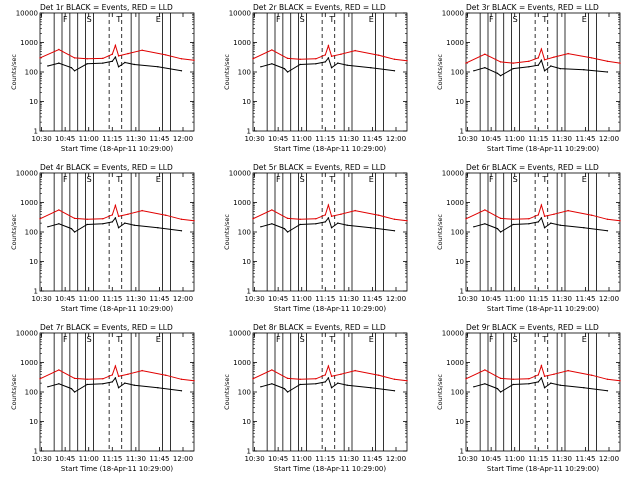  Describe the element at coordinates (453, 334) in the screenshot. I see `y-tick-label: 10000` at that location.